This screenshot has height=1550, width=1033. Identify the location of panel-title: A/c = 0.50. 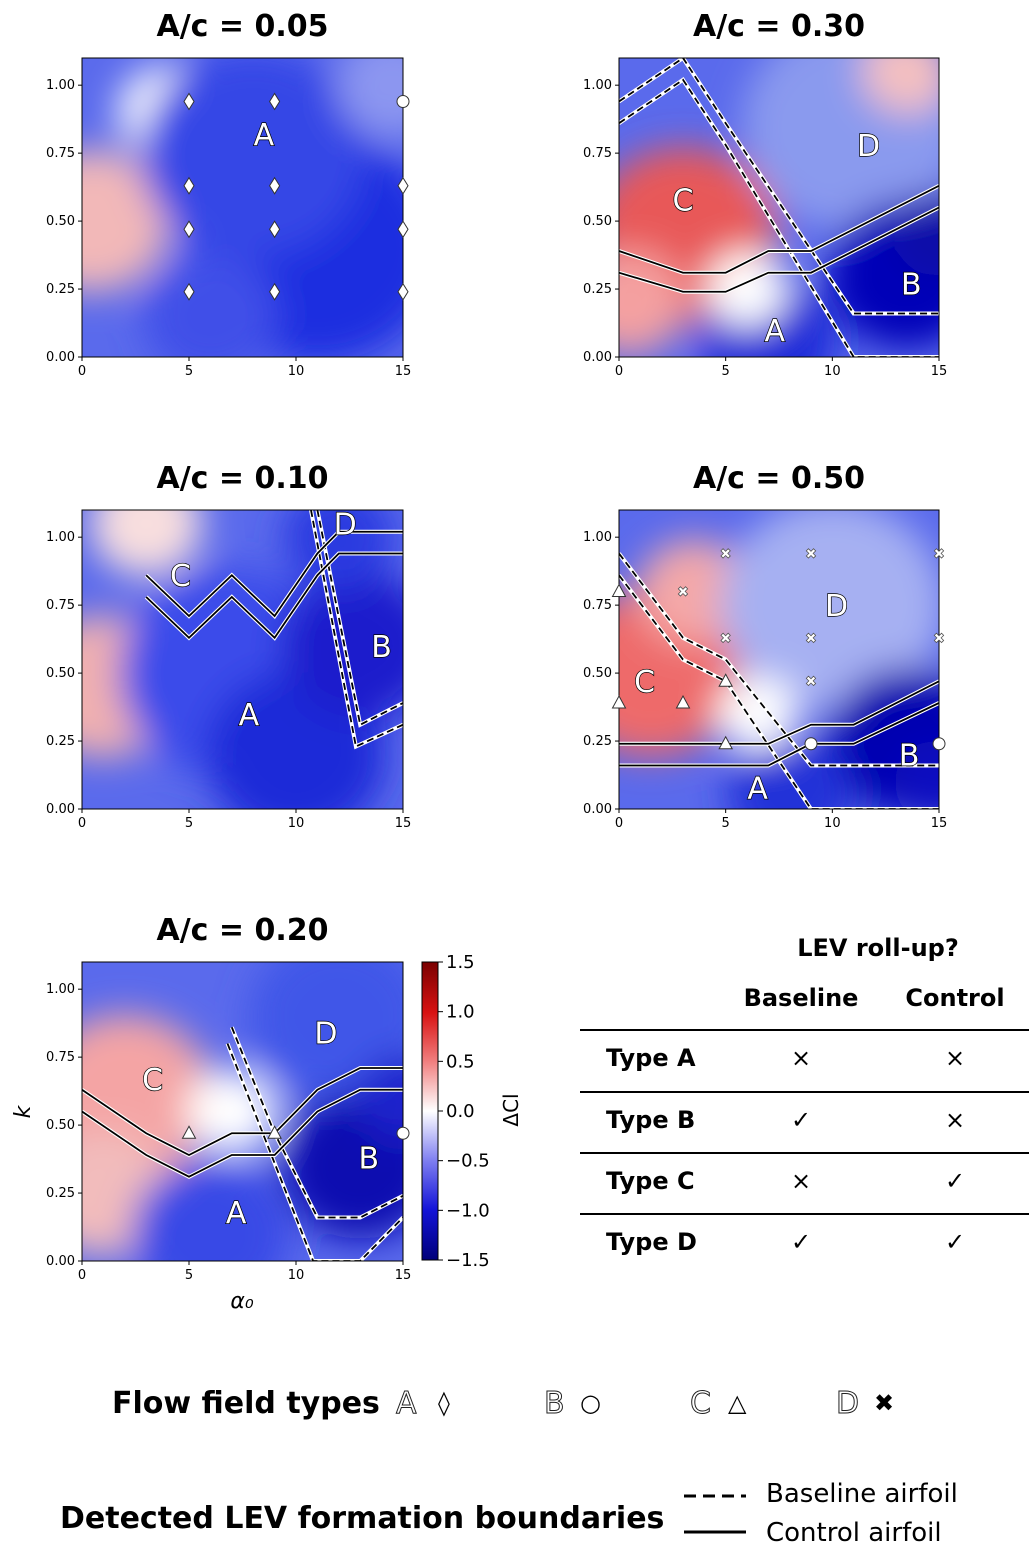
(779, 478).